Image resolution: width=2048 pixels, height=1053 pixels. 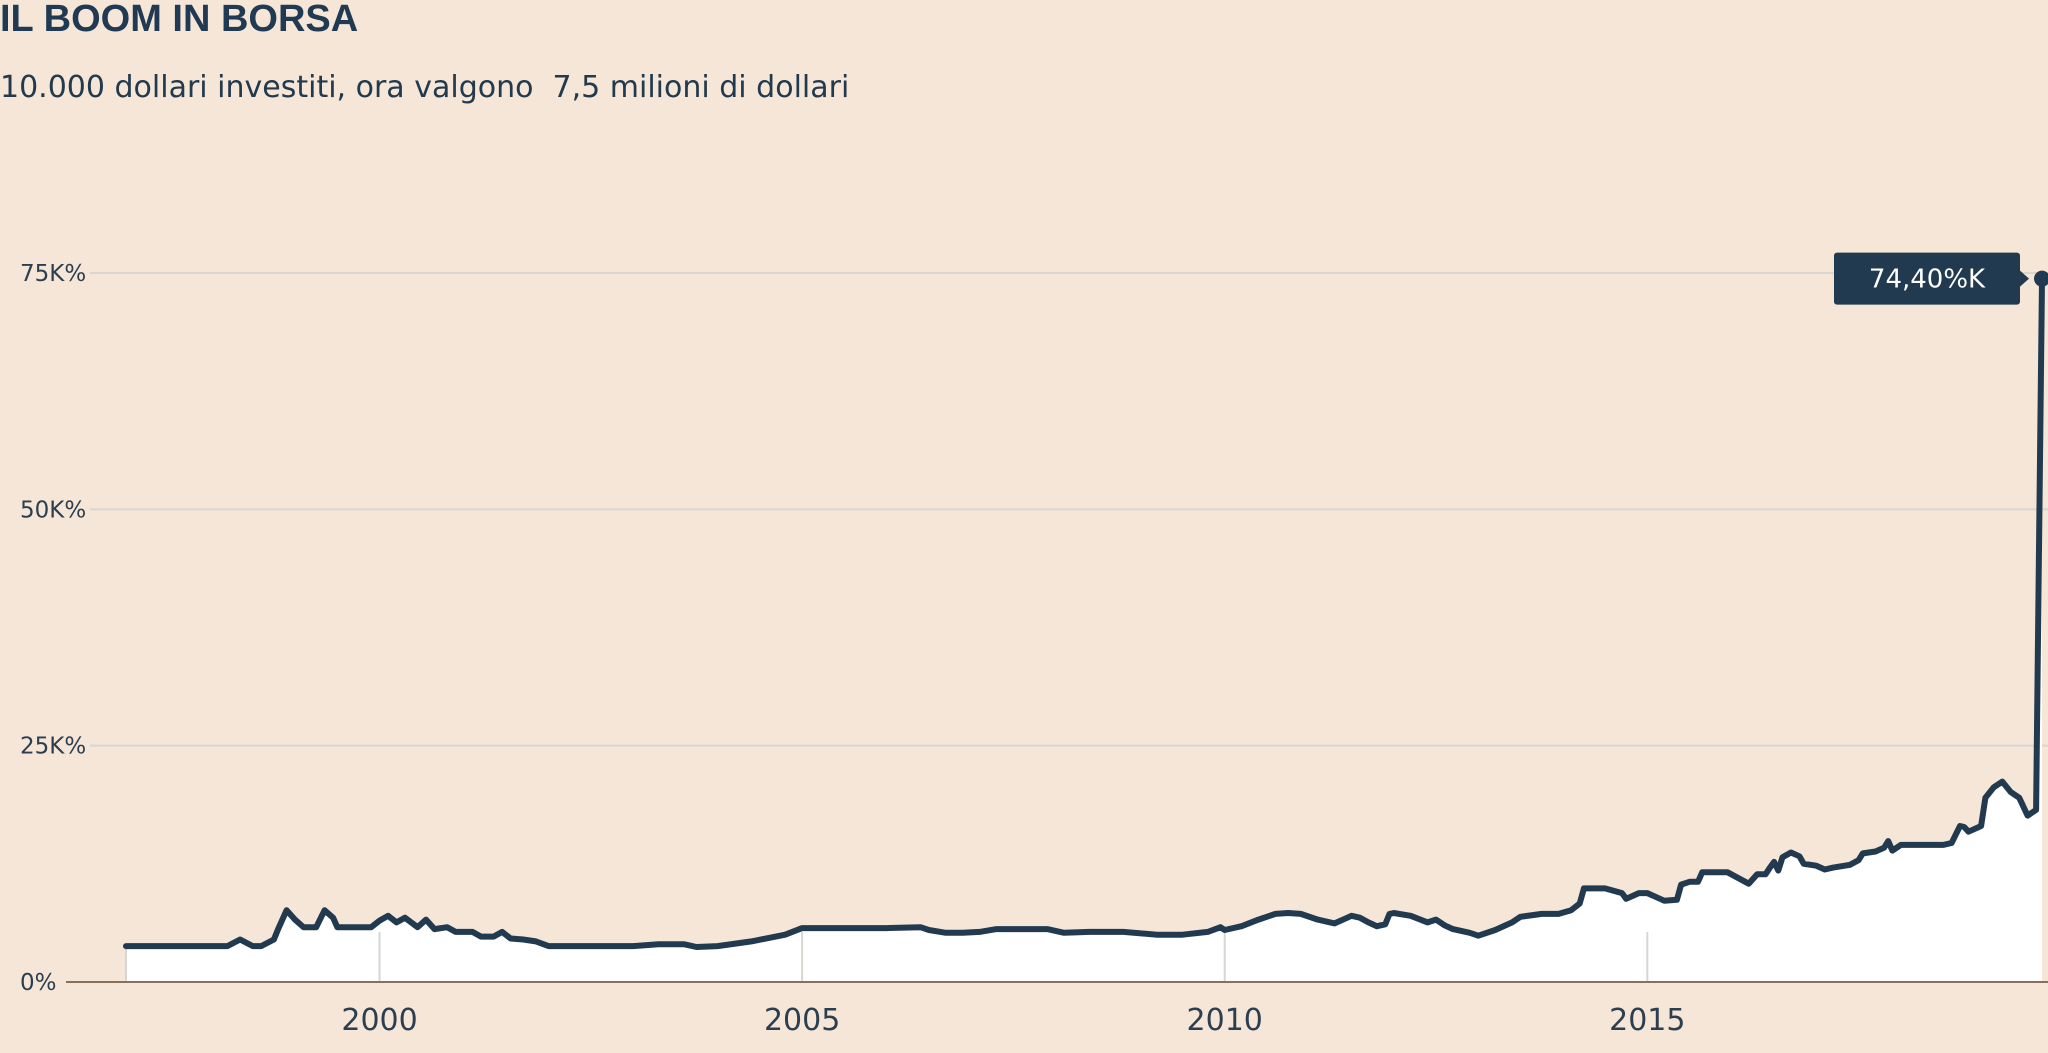 I want to click on y-axis-tick-labels: 0% 25K% 50K% 75K%, so click(x=53, y=628).